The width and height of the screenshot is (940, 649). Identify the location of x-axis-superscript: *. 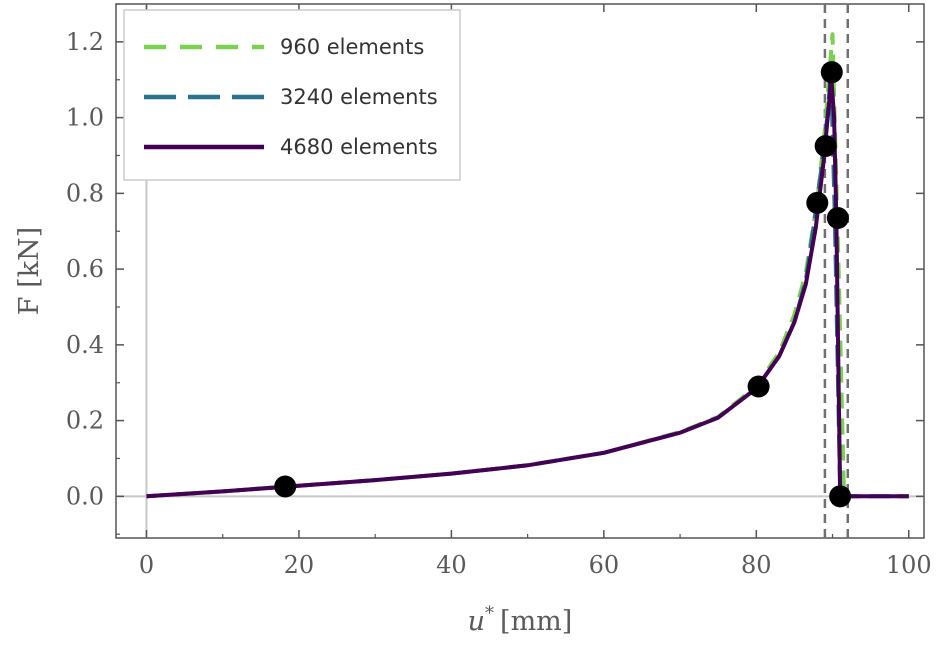
(489, 613).